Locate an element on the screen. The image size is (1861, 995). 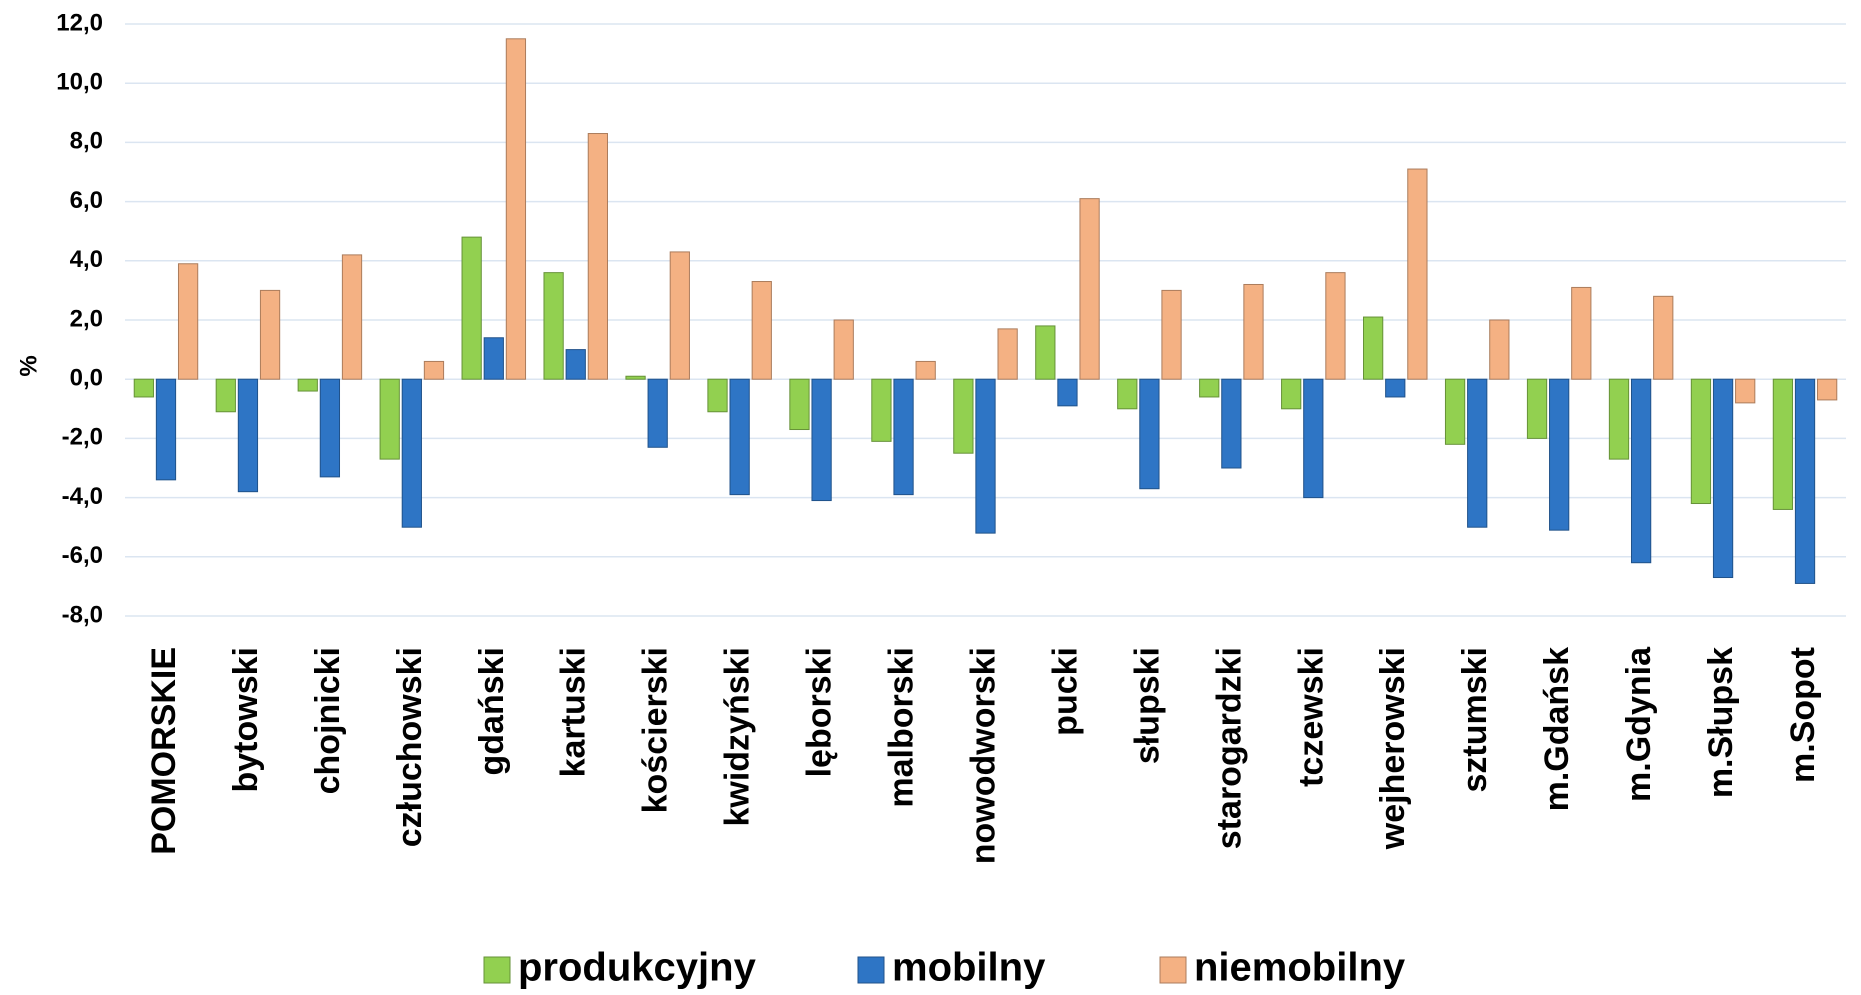
x-tick-label: kwidzyński is located at coordinates (738, 737).